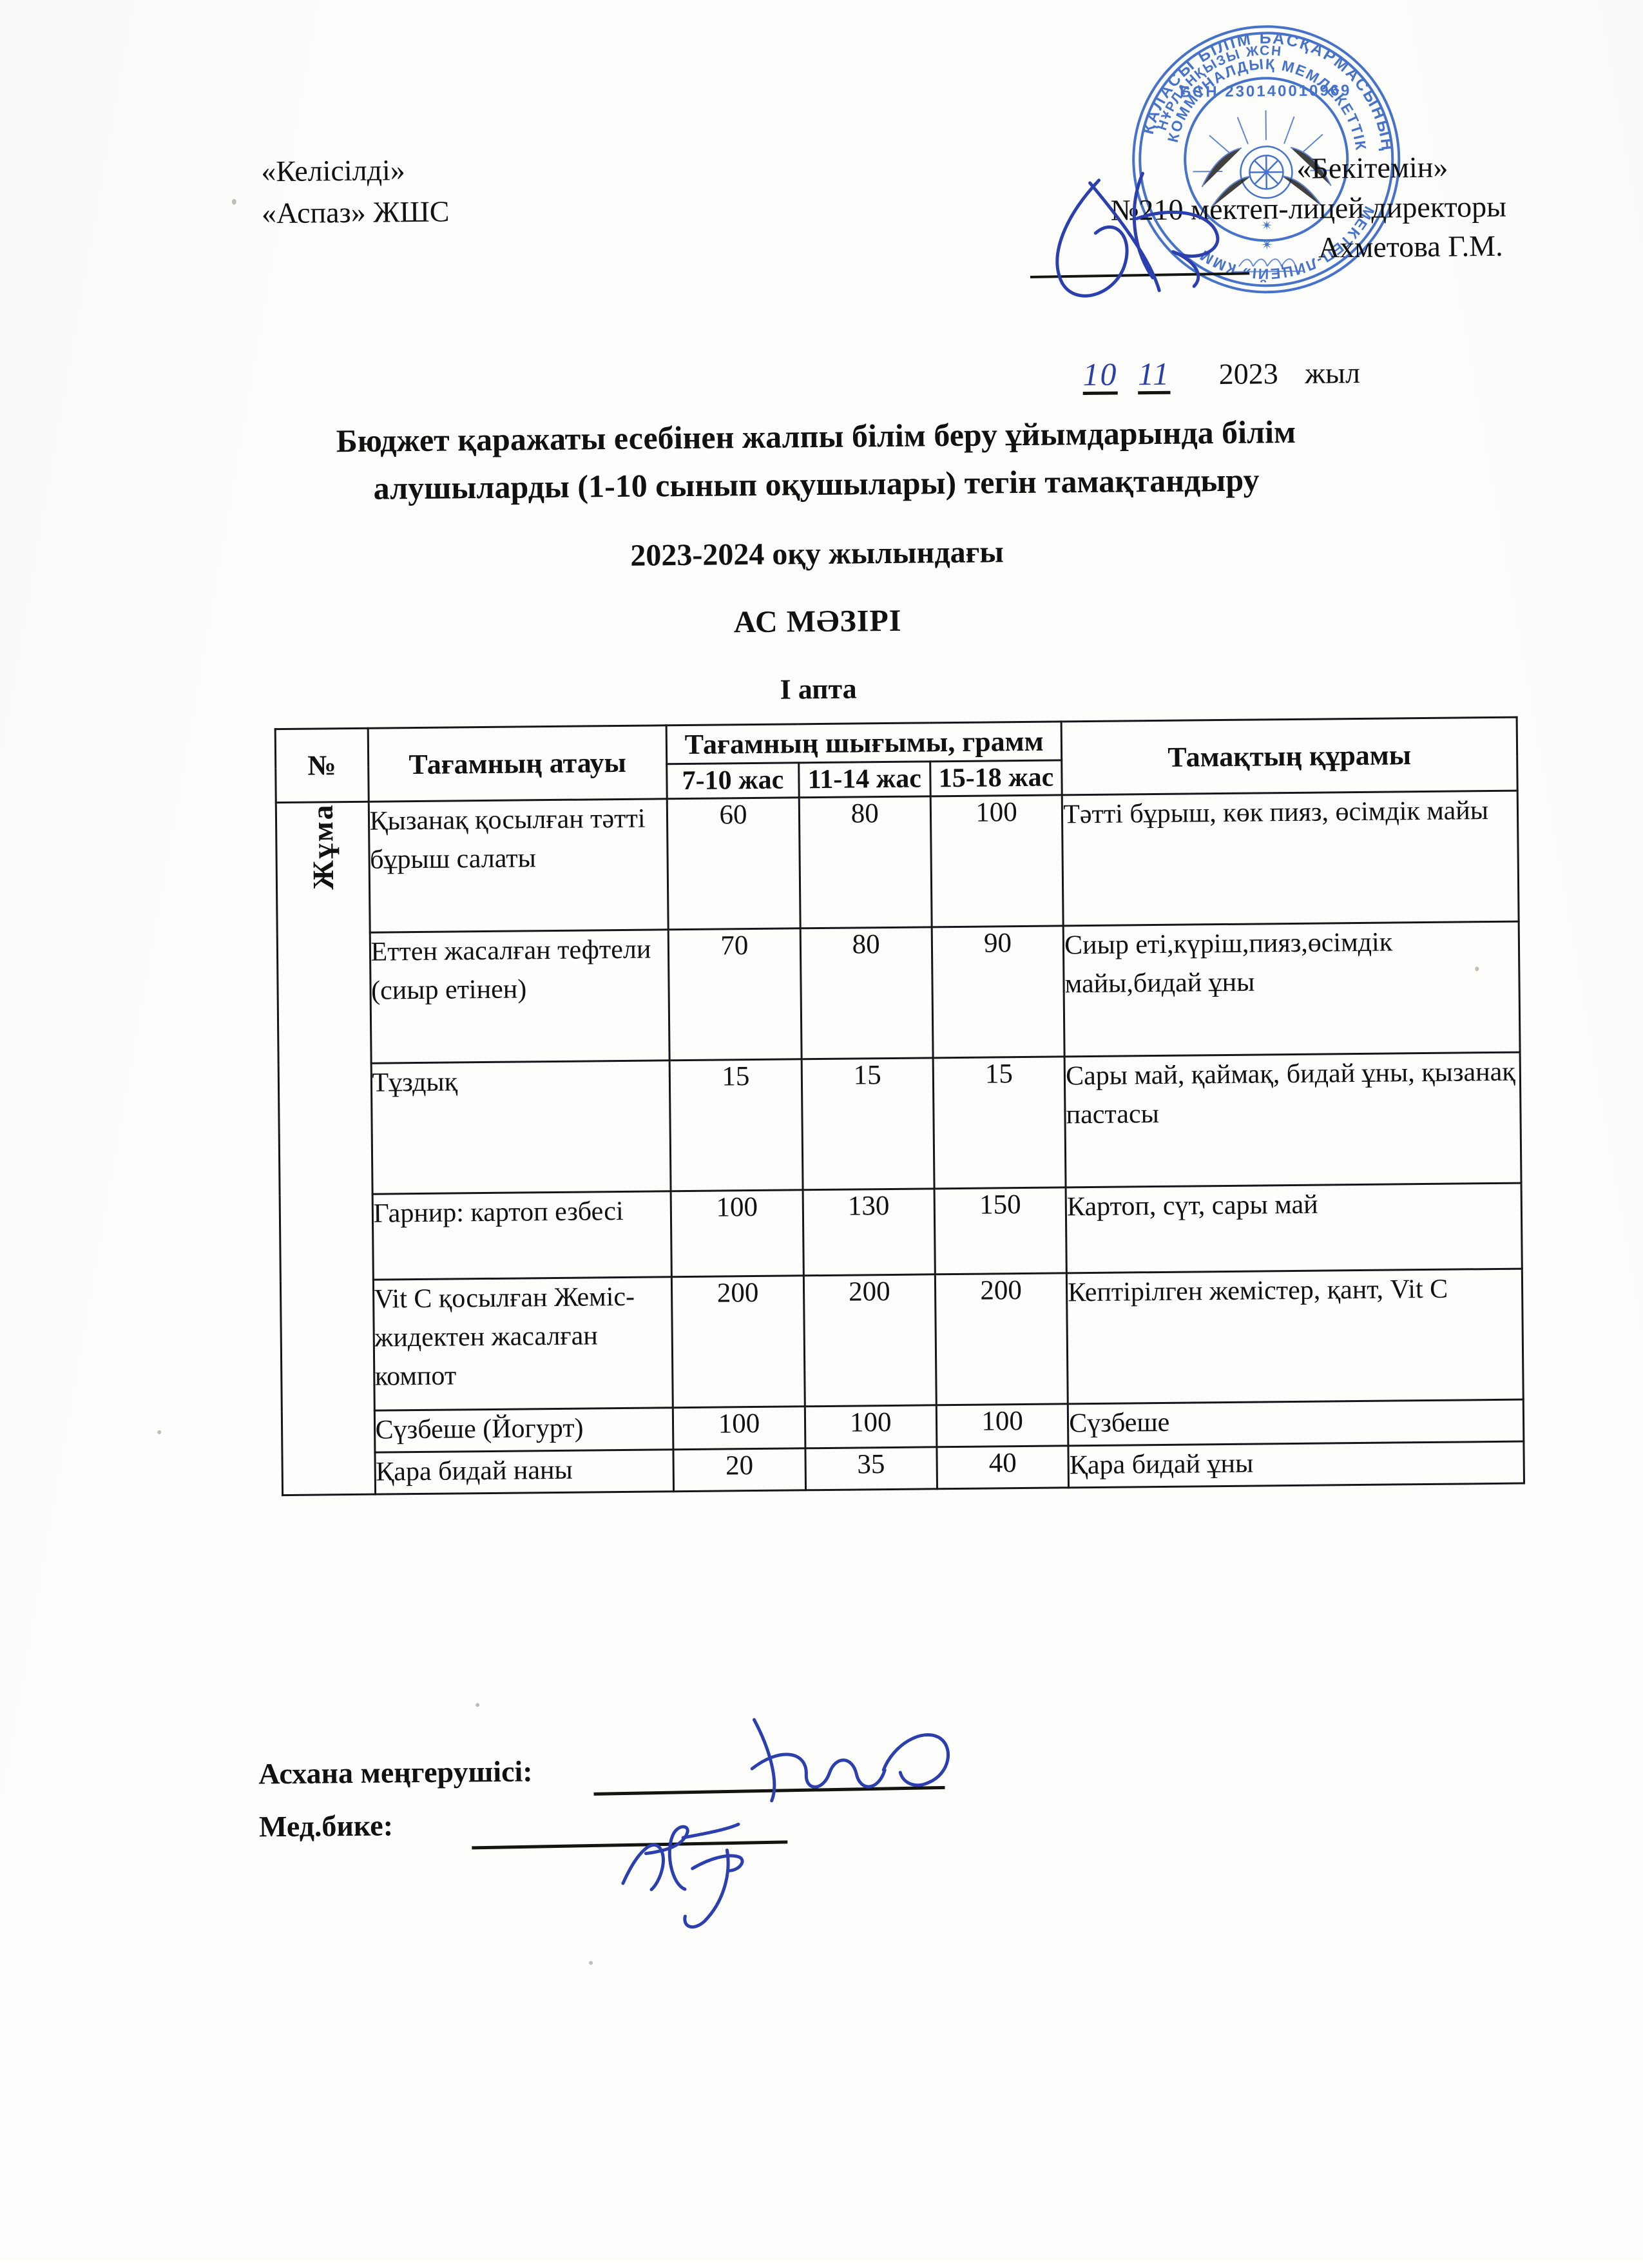  I want to click on nurse-signature, so click(711, 1876).